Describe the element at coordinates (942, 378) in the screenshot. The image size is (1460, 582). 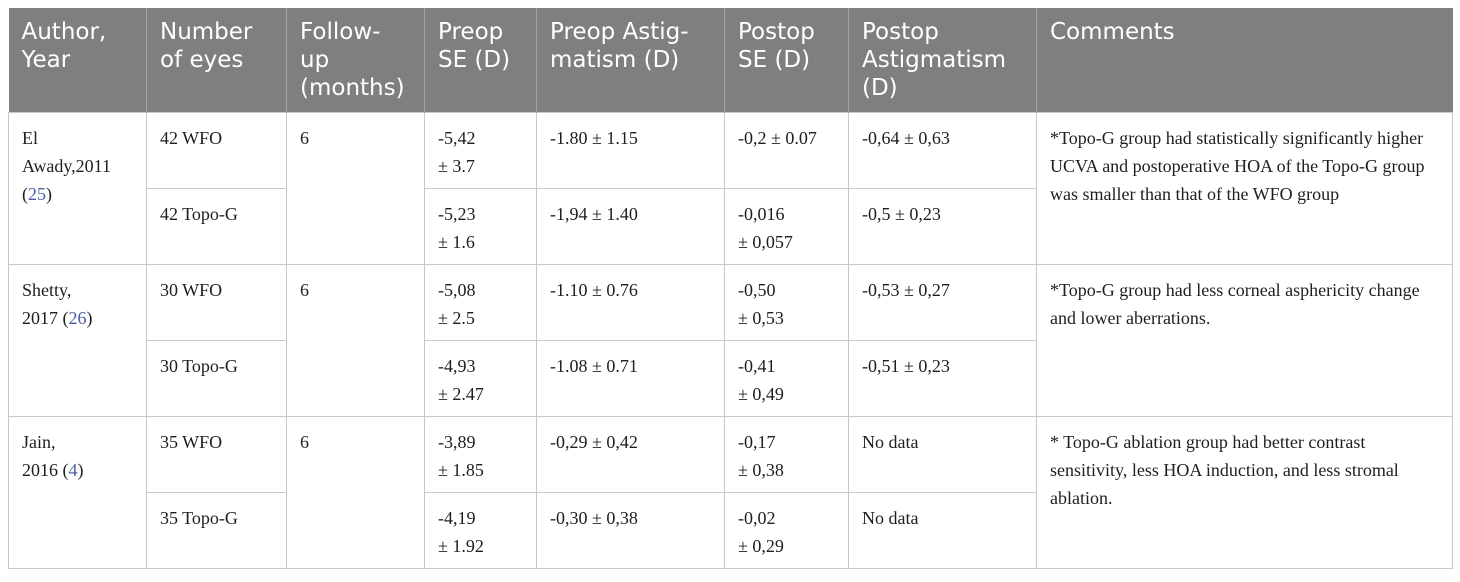
I see `postop-astig-cell: -0,51 ± 0,23` at that location.